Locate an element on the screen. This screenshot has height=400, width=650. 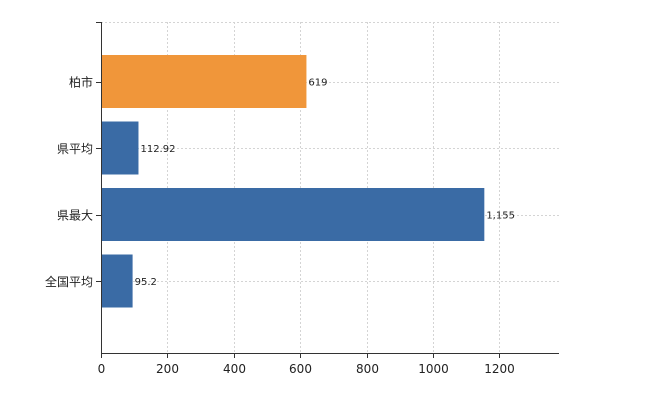
category-label-2: 県最大 is located at coordinates (75, 216).